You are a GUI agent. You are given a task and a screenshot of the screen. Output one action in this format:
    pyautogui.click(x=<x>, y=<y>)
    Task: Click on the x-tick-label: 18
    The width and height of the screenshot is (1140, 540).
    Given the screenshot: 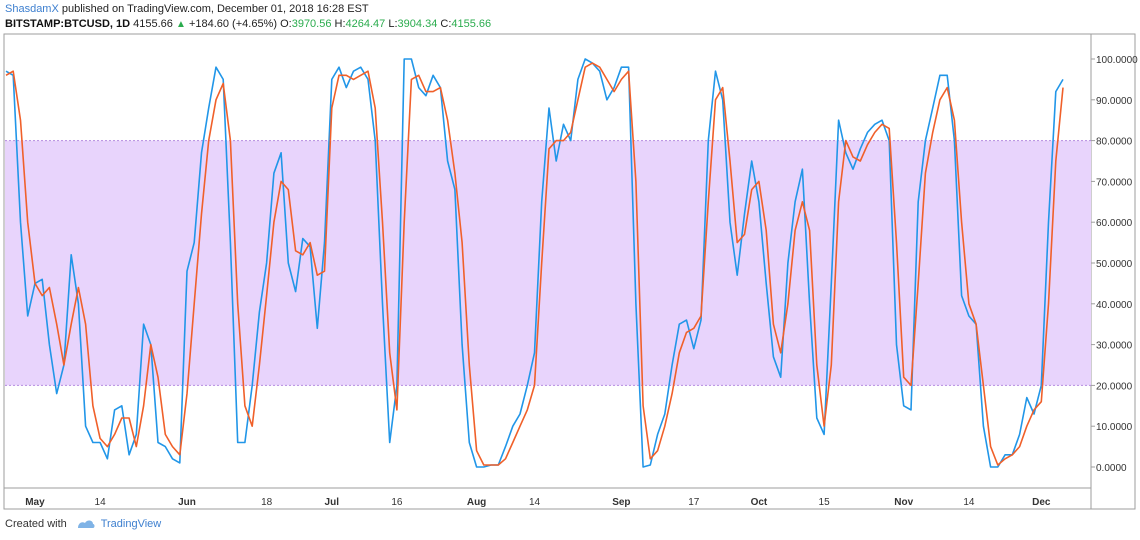 What is the action you would take?
    pyautogui.click(x=267, y=502)
    